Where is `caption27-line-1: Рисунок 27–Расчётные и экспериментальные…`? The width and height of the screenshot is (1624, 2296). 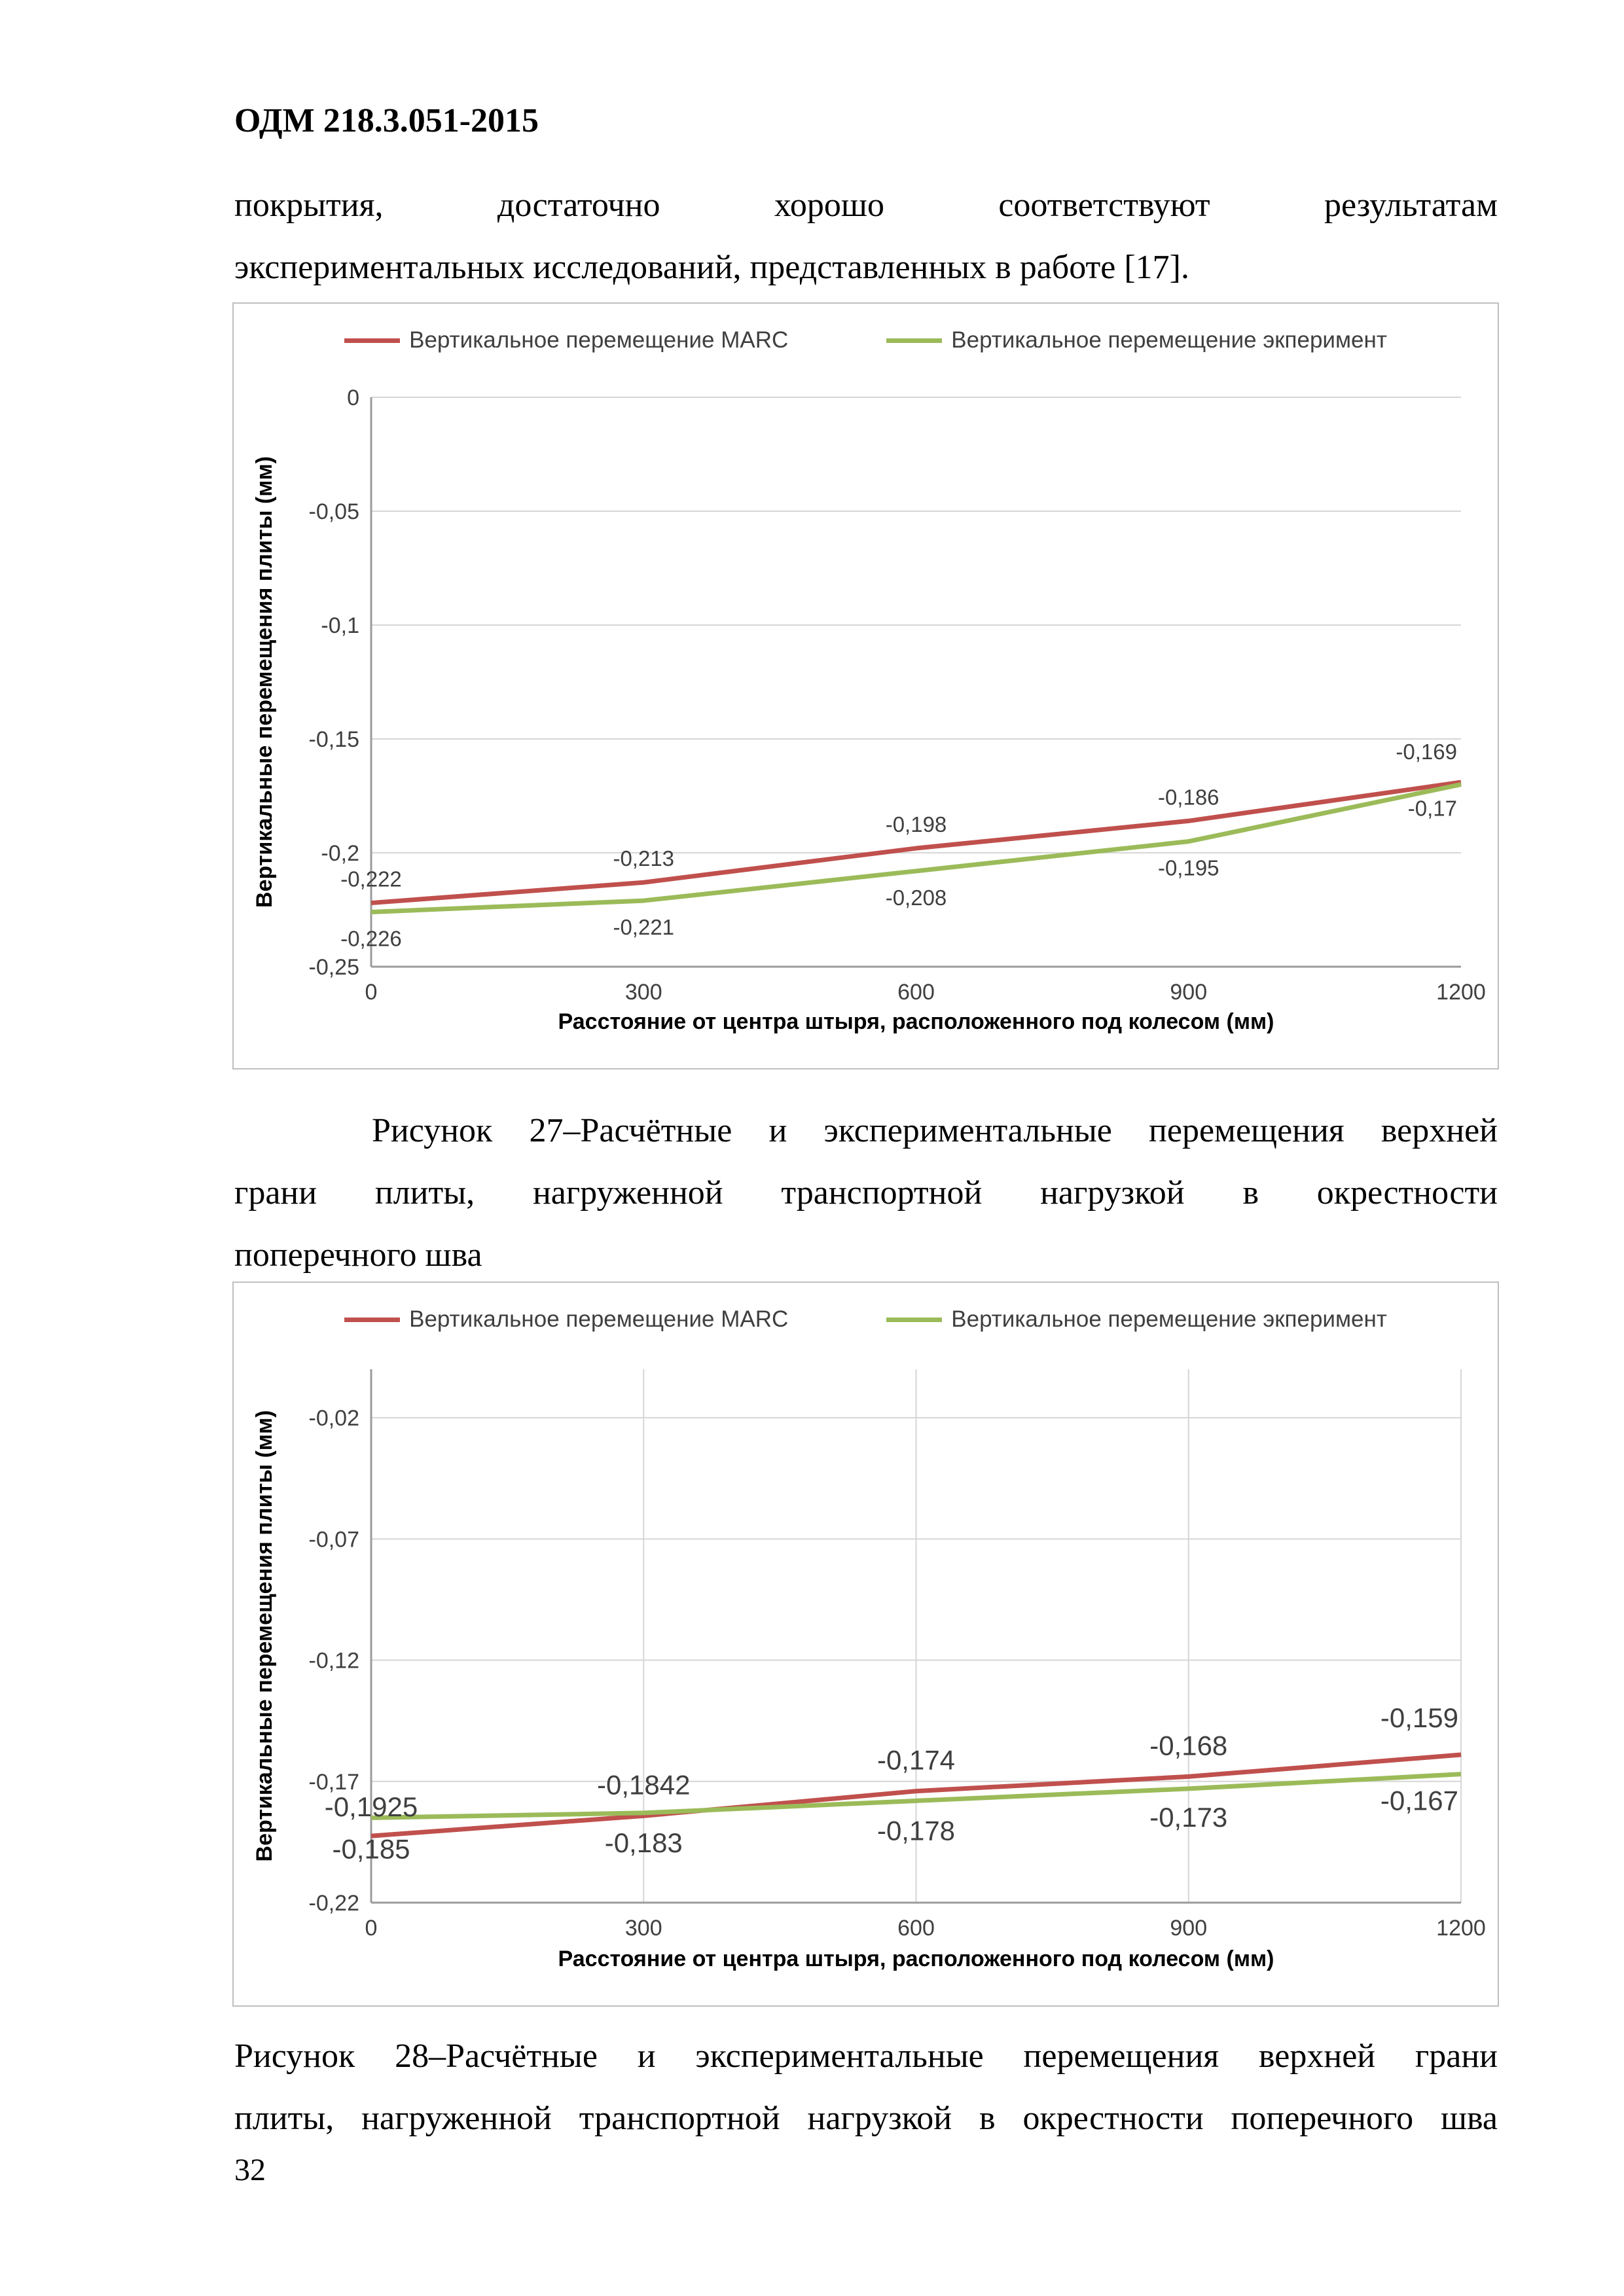
caption27-line-1: Рисунок 27–Расчётные и экспериментальные… is located at coordinates (935, 1130).